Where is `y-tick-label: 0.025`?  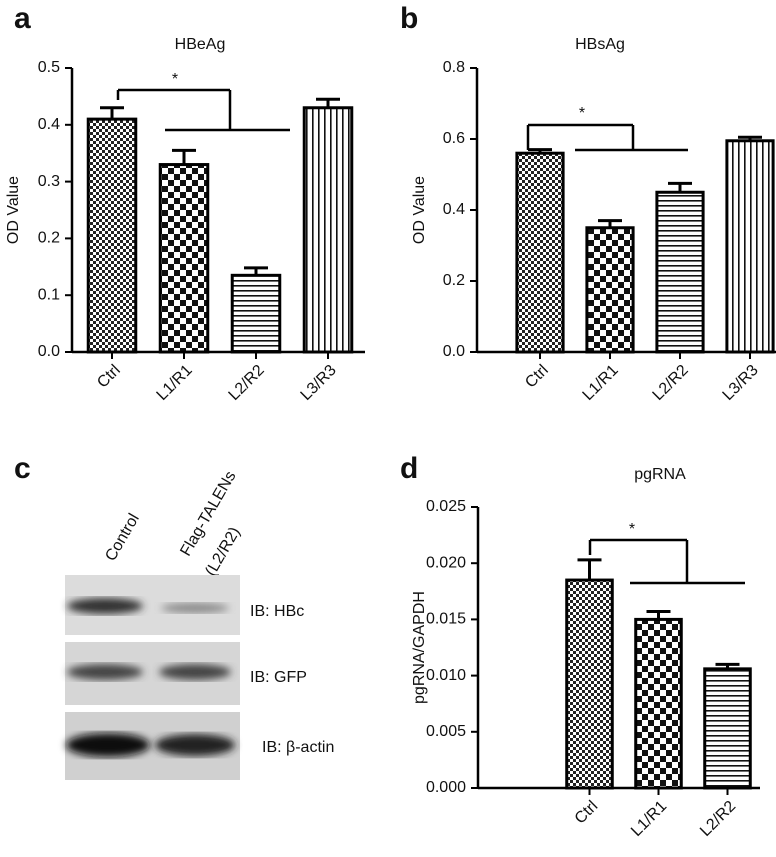 y-tick-label: 0.025 is located at coordinates (446, 506).